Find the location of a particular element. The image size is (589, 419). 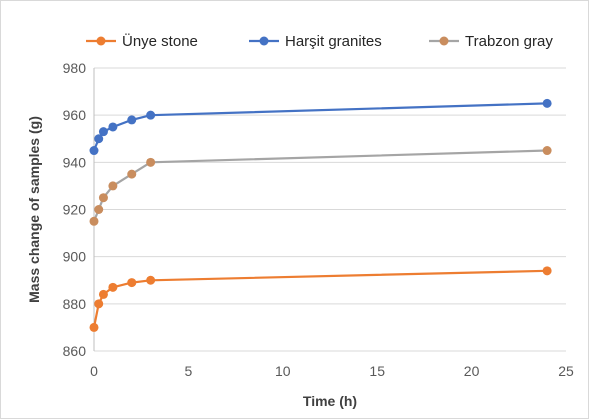

legend-label: Ünye stone is located at coordinates (160, 41).